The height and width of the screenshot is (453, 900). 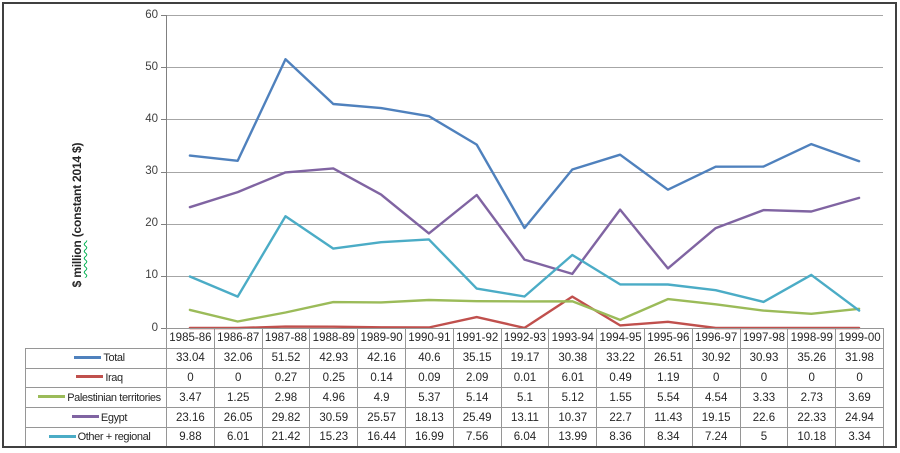 I want to click on table-value-cell: 0.09, so click(x=429, y=378).